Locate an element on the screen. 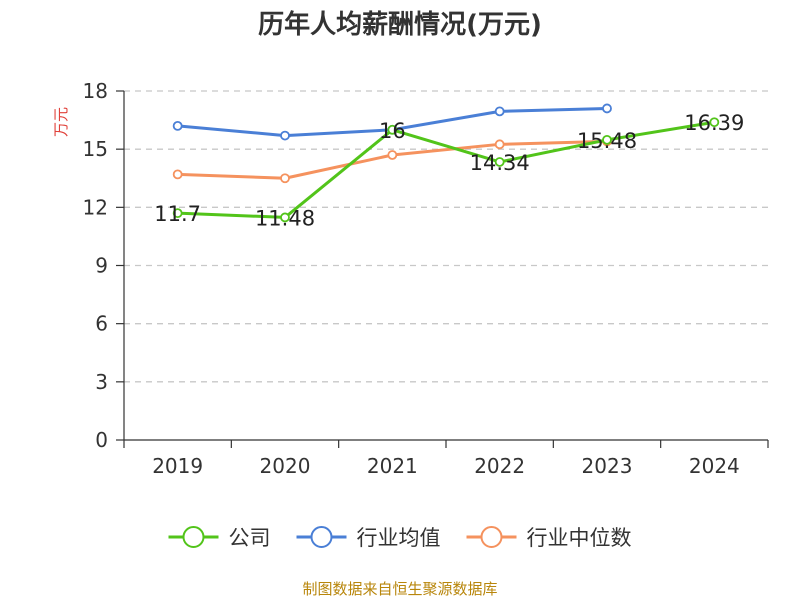  series-lines is located at coordinates (446, 163).